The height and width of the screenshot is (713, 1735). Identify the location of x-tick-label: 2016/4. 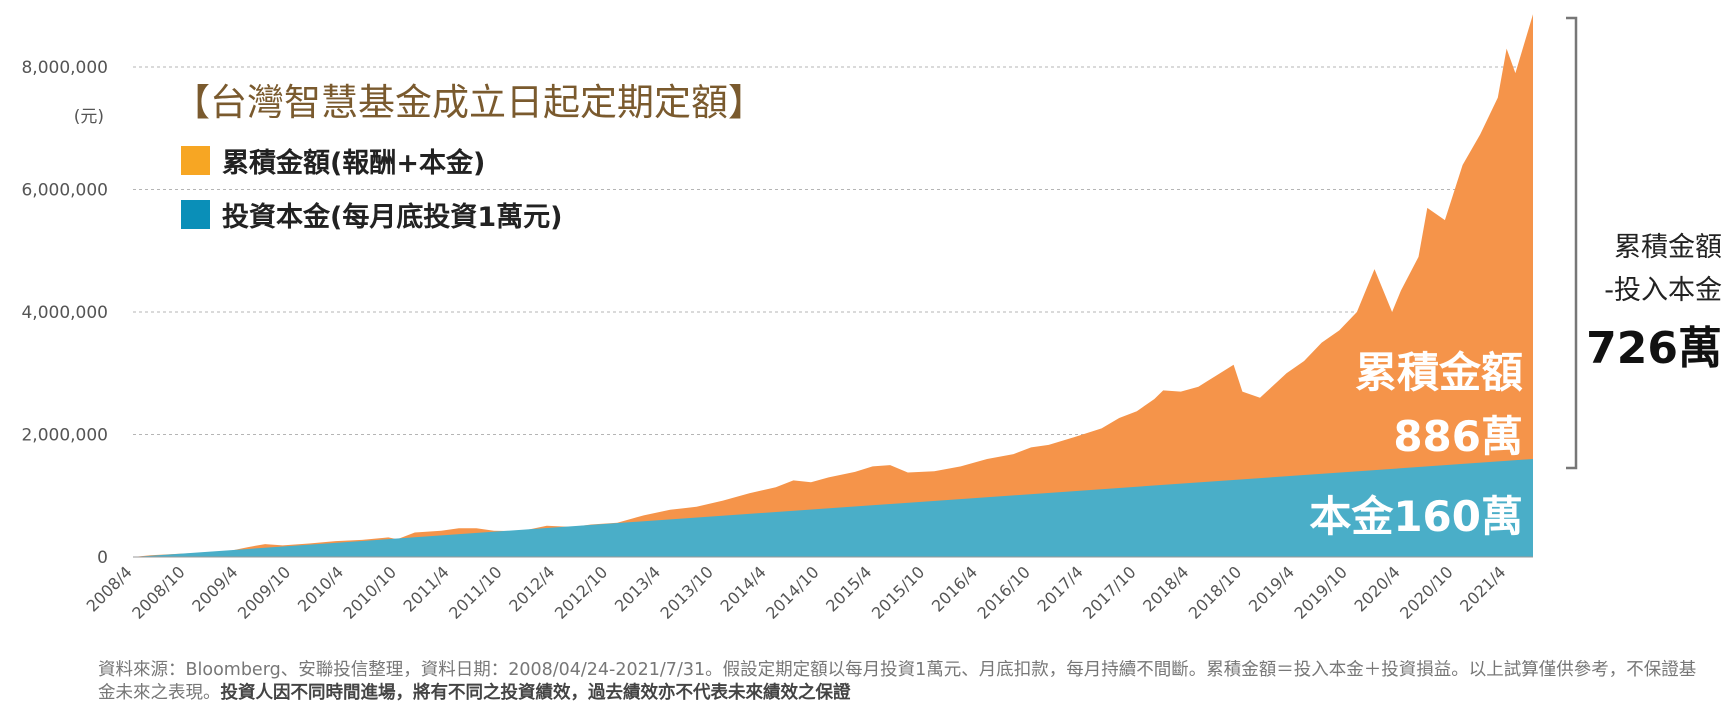
(954, 588).